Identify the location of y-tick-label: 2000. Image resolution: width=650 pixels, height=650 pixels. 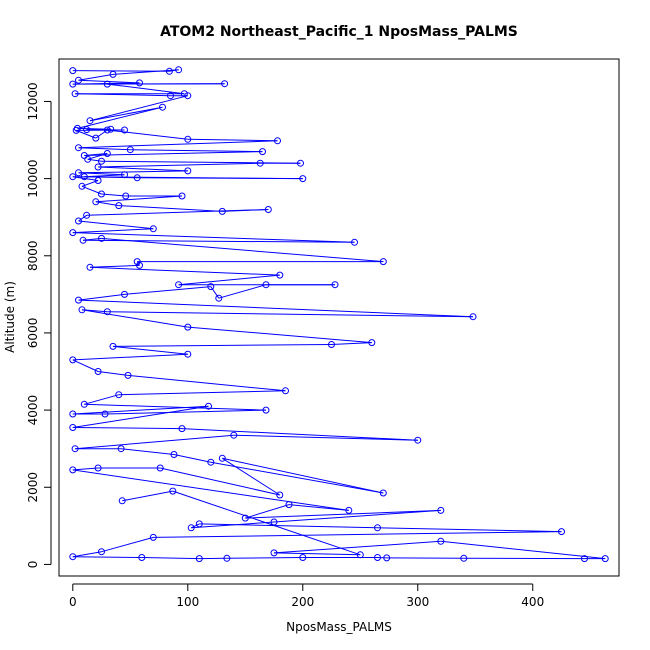
(33, 487).